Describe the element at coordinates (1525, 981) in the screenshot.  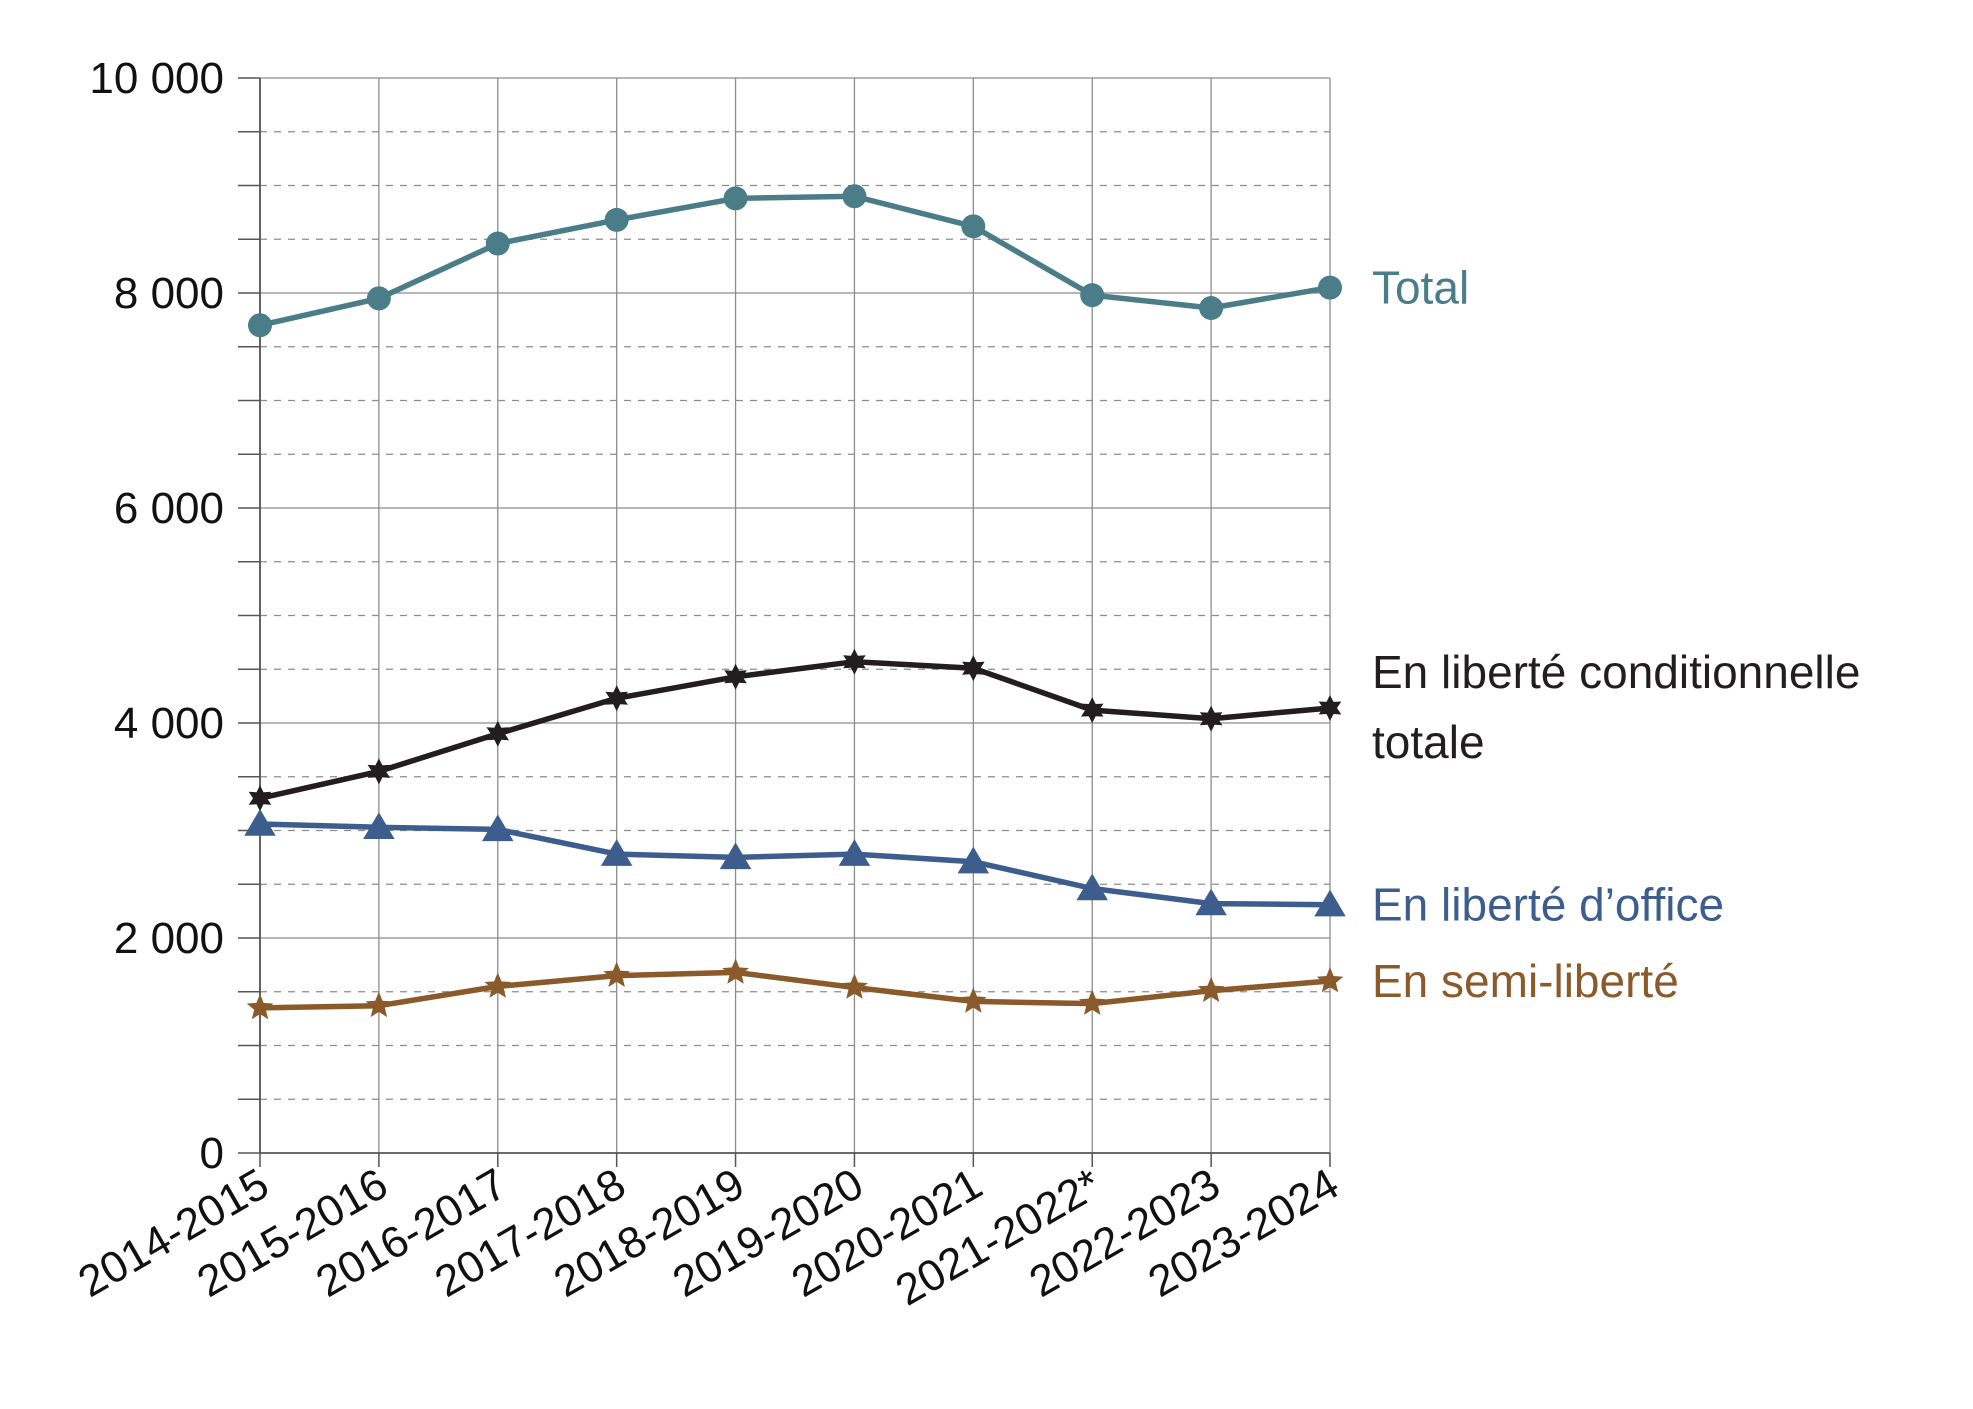
I see `series-label: En semi-liberté` at that location.